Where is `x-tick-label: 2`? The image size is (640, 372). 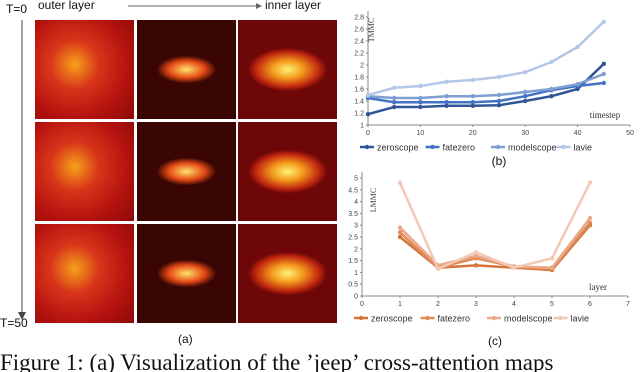
x-tick-label: 2 is located at coordinates (438, 304).